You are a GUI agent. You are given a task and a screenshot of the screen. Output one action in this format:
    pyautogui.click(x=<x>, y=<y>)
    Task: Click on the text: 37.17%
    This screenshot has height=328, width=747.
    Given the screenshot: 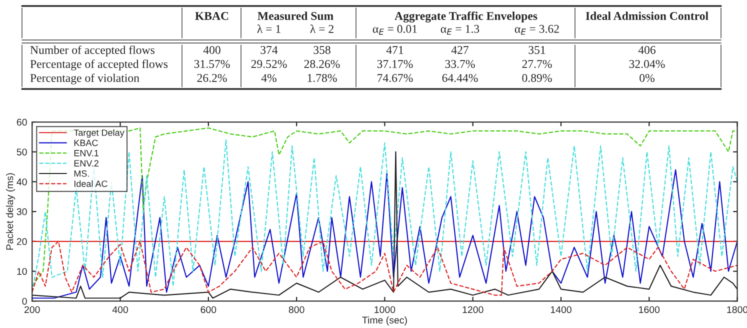 What is the action you would take?
    pyautogui.click(x=395, y=64)
    